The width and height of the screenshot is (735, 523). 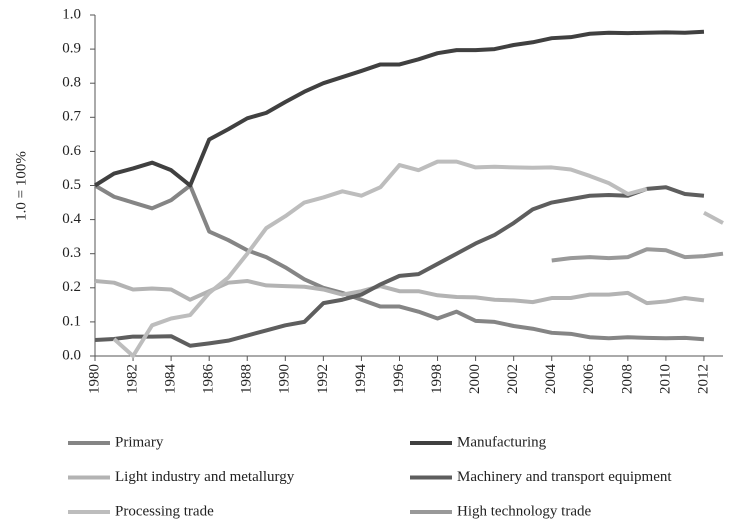 I want to click on x-tick-label: 1982, so click(x=132, y=379).